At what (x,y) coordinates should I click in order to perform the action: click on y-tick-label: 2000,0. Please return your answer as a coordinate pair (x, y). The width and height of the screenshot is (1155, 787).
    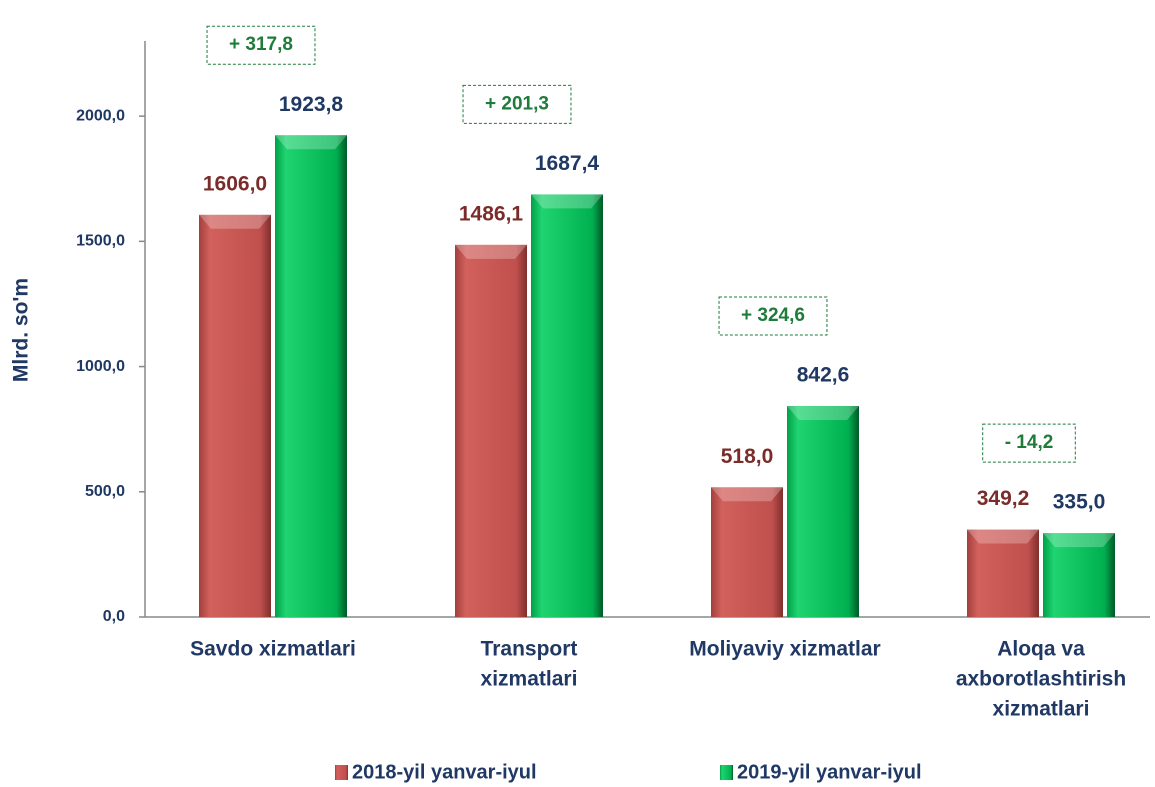
    Looking at the image, I should click on (100, 115).